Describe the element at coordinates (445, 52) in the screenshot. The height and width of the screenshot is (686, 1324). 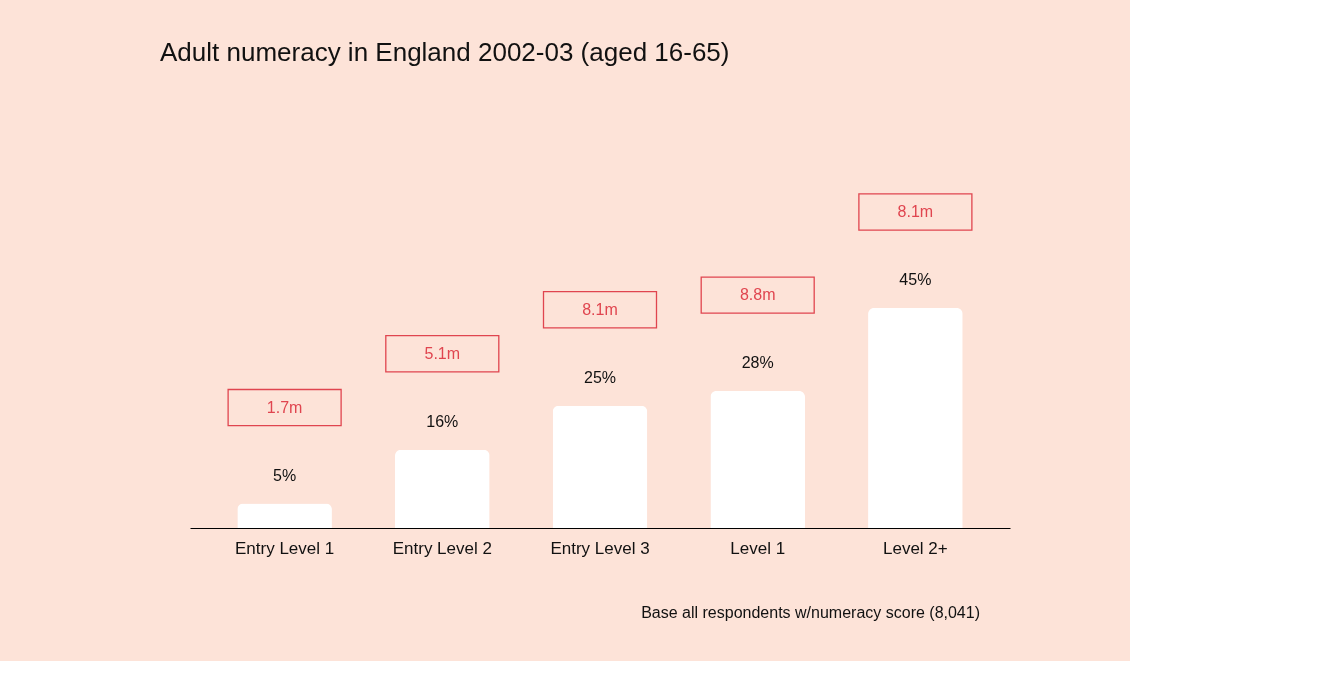
I see `chart-title: Adult numeracy in England 2002-03 (aged 16-65)` at that location.